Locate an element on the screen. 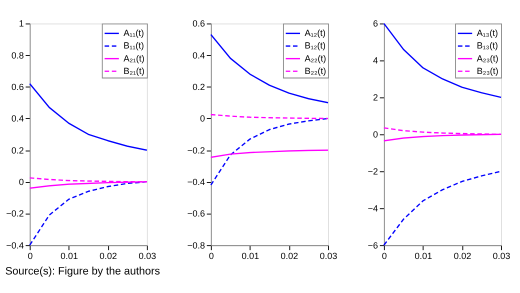 This screenshot has height=293, width=520. legend-label: A₂₁(t) is located at coordinates (133, 58).